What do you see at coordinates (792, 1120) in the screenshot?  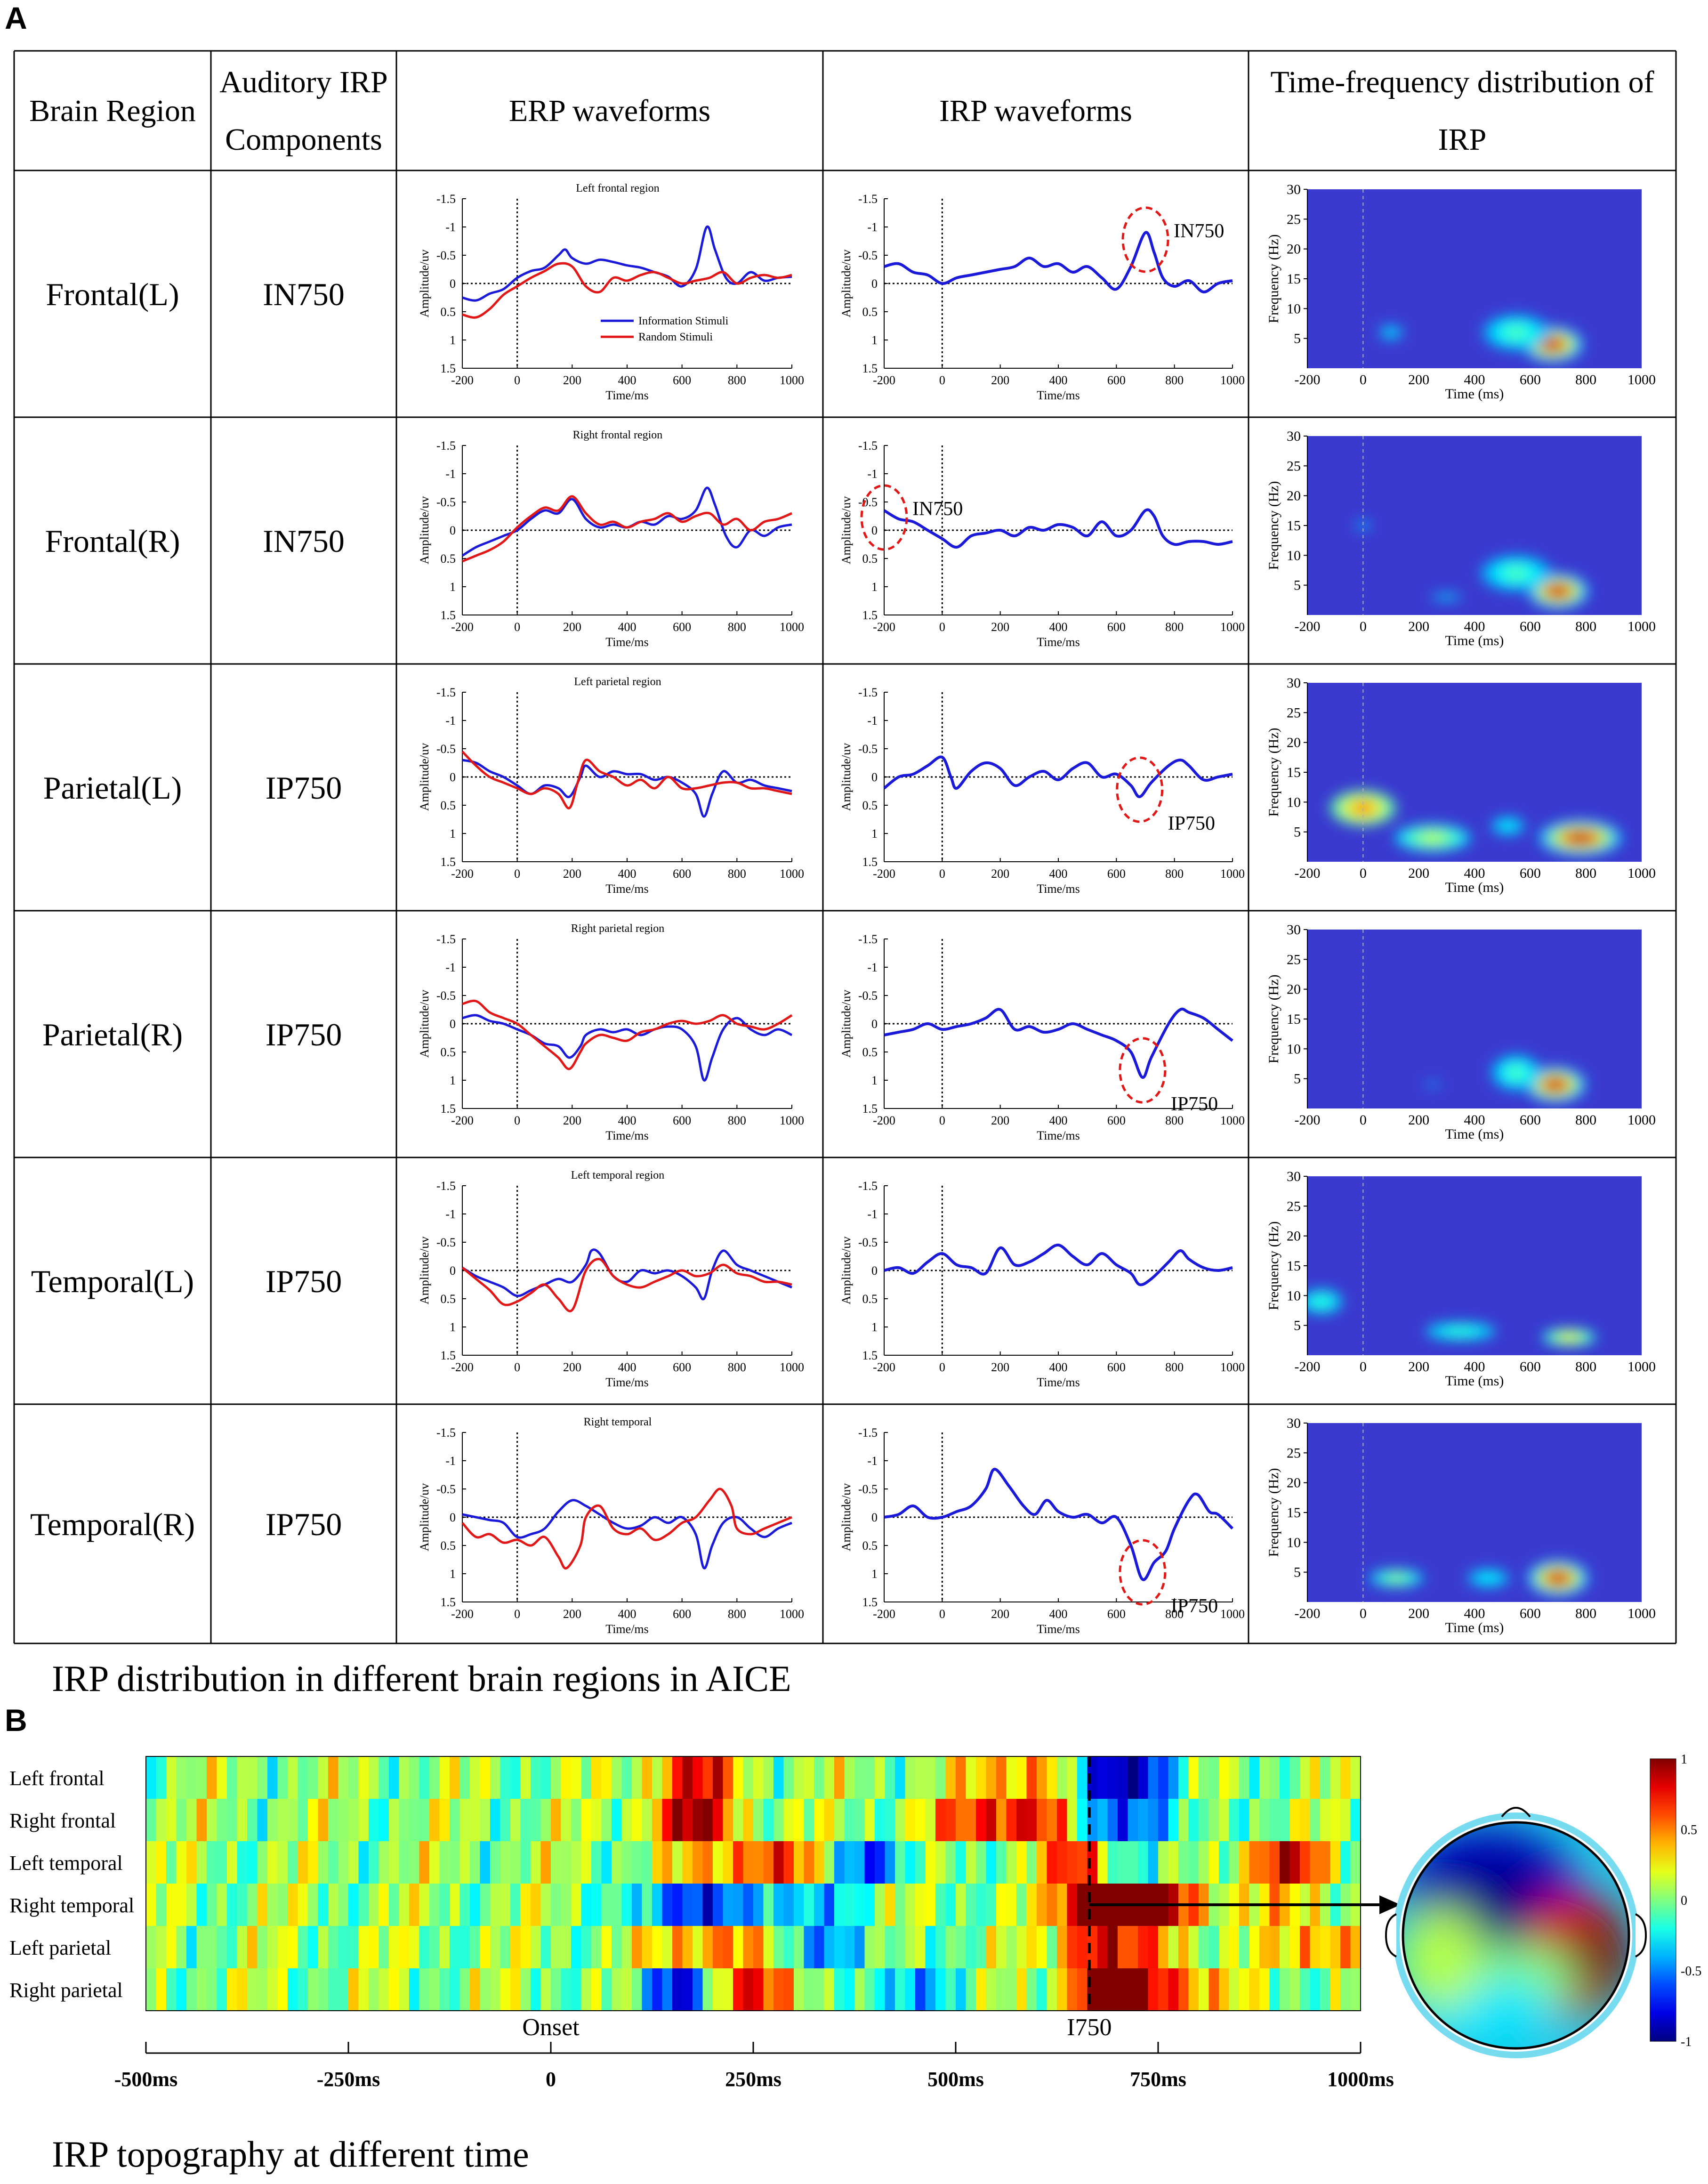 I see `x-tick-label: 1000` at bounding box center [792, 1120].